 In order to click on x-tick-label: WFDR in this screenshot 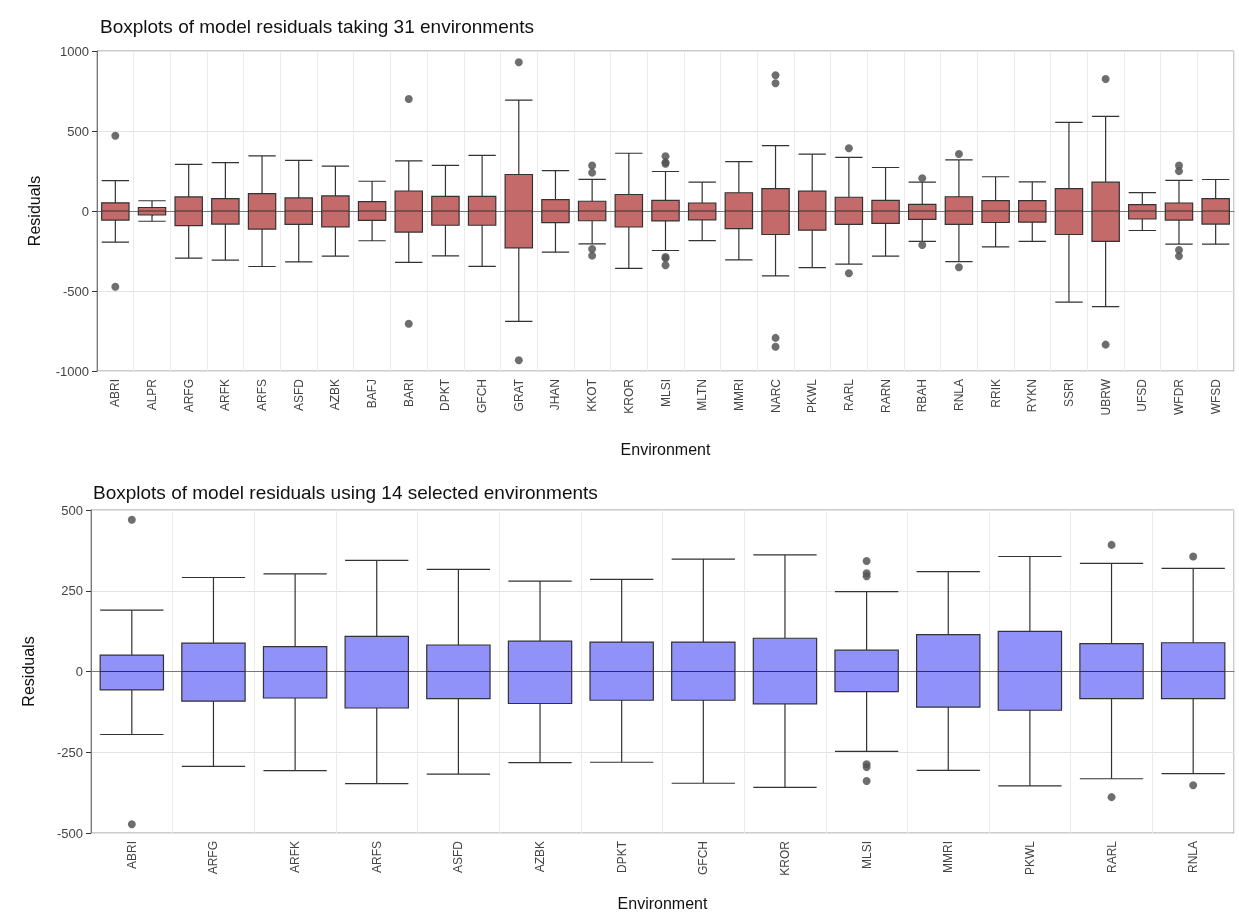, I will do `click(1178, 396)`.